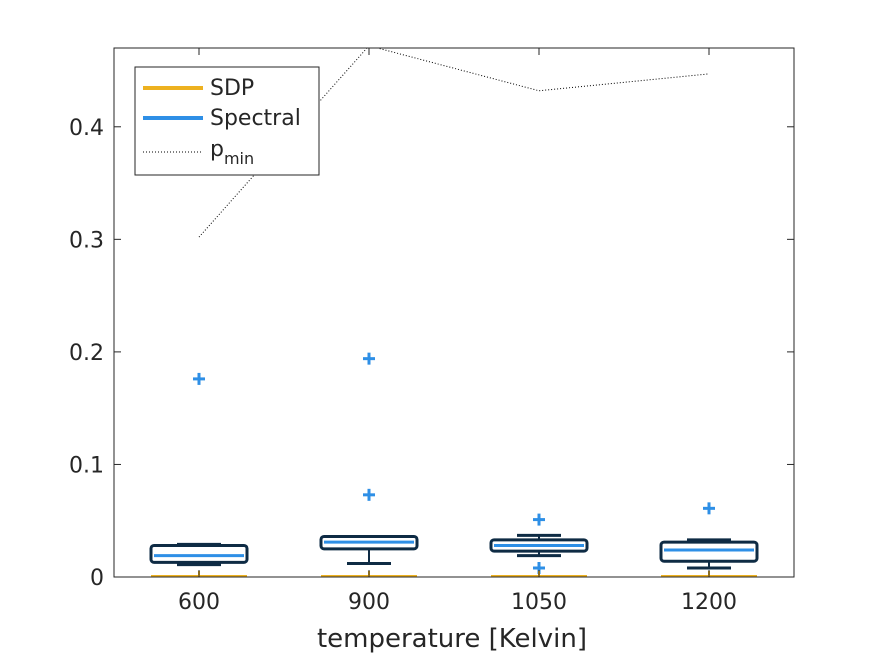 This screenshot has width=875, height=656. What do you see at coordinates (232, 88) in the screenshot?
I see `legend-label-sdp: SDP` at bounding box center [232, 88].